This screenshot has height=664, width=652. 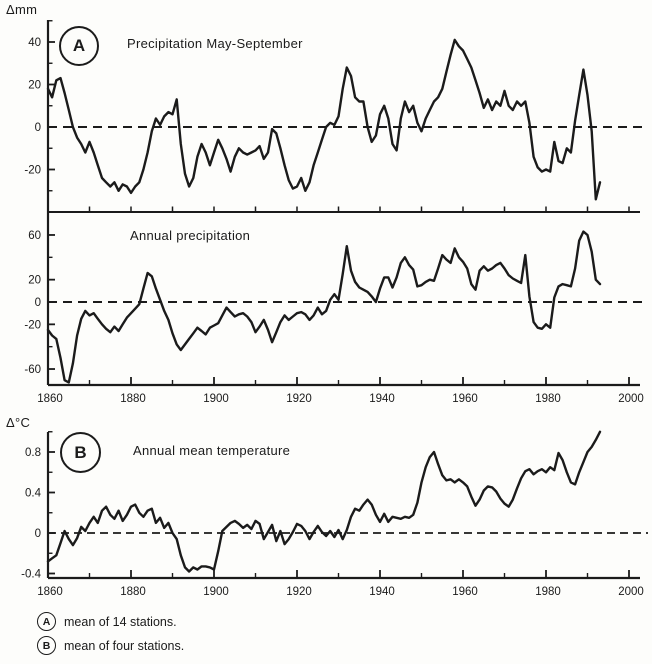 I want to click on y-tick-label: 60, so click(x=34, y=236).